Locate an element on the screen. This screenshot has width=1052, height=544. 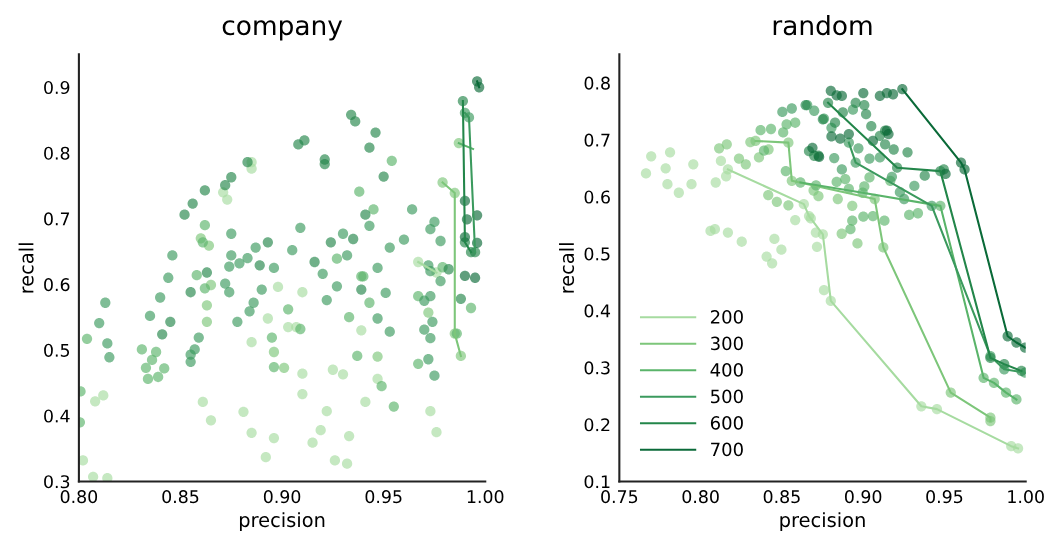
legend-label: 500 is located at coordinates (727, 396).